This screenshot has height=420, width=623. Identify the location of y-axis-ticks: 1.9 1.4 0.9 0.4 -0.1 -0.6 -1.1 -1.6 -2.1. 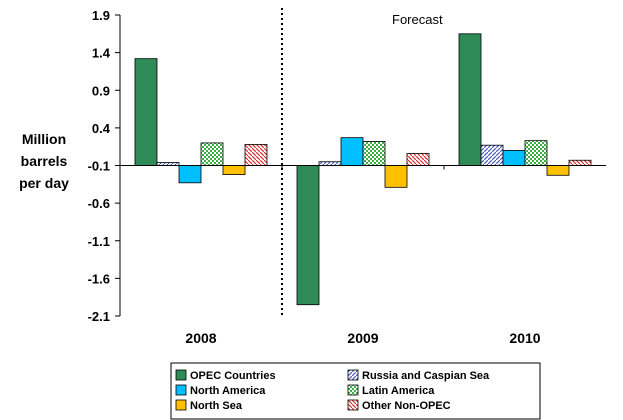
(104, 166).